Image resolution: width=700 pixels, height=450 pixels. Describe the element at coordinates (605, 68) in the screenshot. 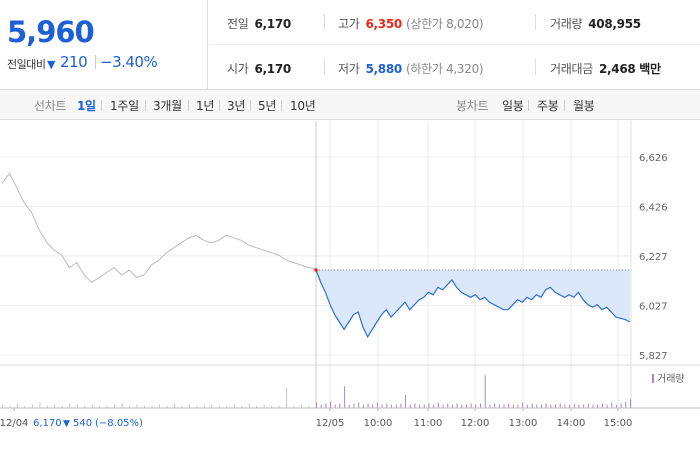

I see `stat-amount: 거래대금 2,468 백만` at that location.